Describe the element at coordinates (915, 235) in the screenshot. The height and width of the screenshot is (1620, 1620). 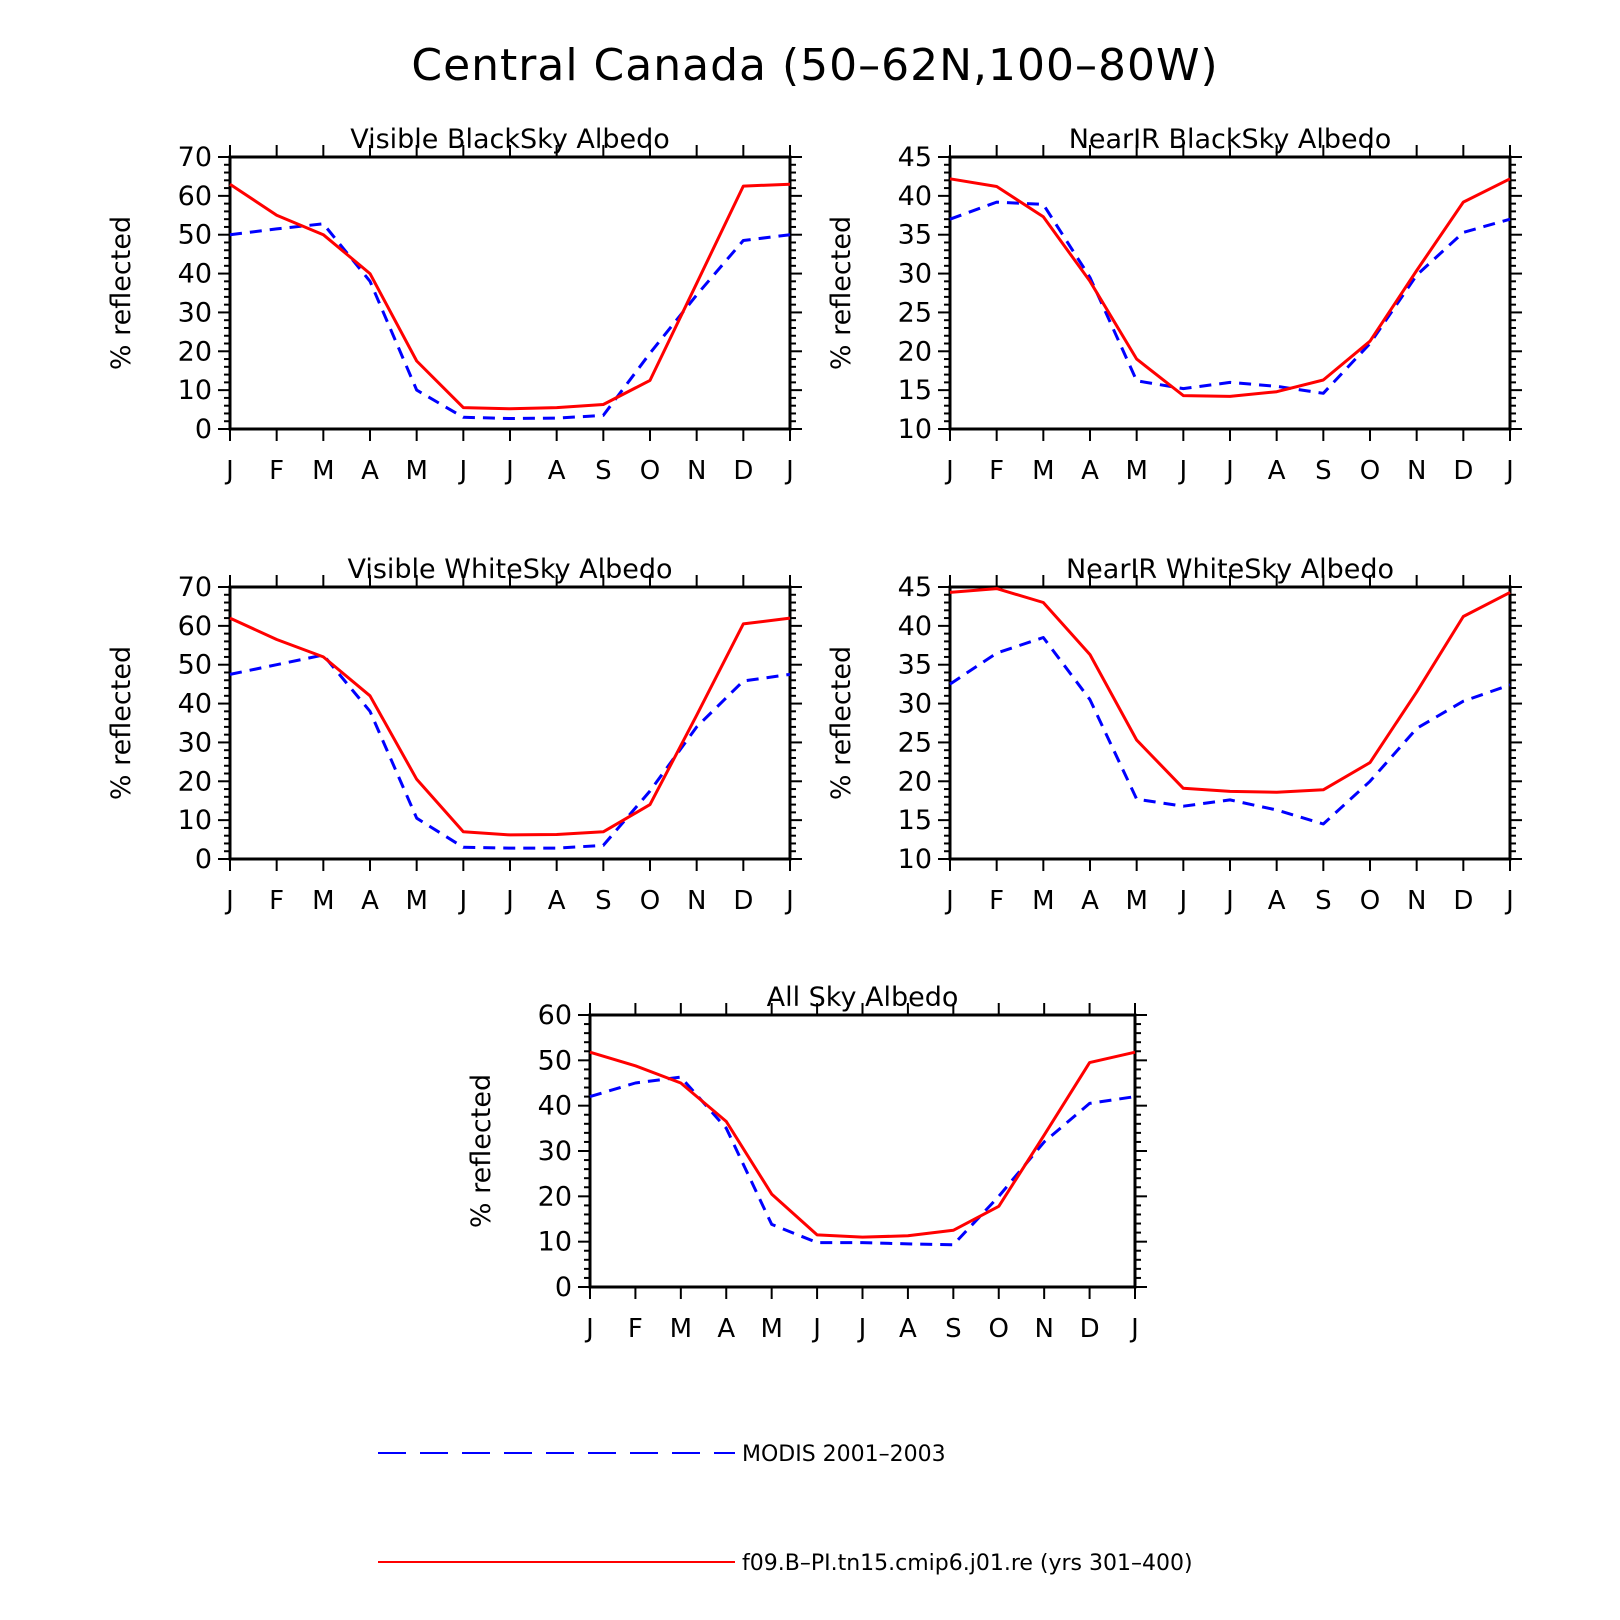
I see `y-tick-label: 35` at that location.